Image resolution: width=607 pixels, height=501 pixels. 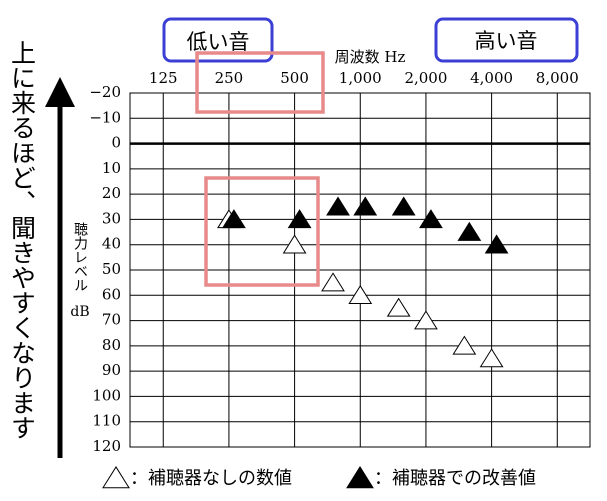 I want to click on y-tick-label: 120, so click(x=106, y=446).